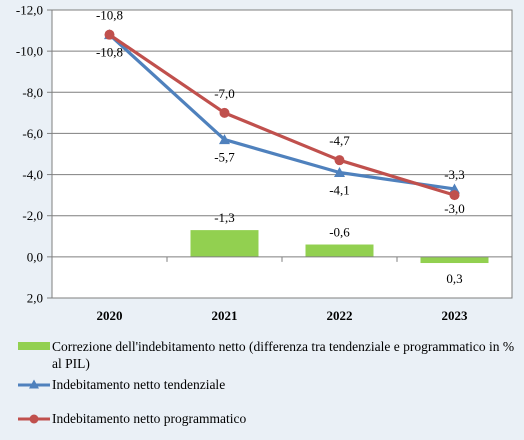 The image size is (524, 440). What do you see at coordinates (454, 278) in the screenshot?
I see `bar-data-label: 0,3` at bounding box center [454, 278].